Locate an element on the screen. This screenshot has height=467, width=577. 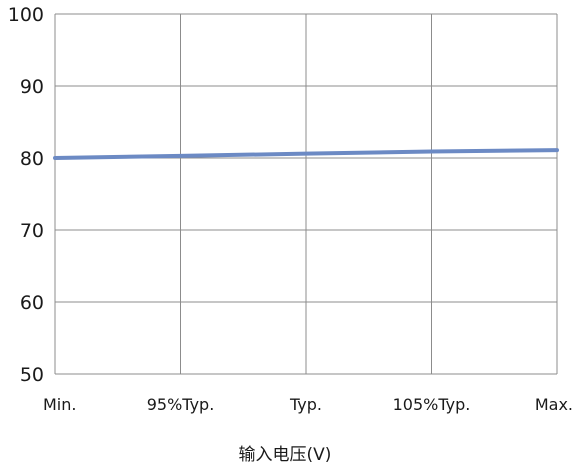
x-axis-tick-labels: Min. 95%Typ. Typ. 105%Typ. Max. is located at coordinates (308, 404).